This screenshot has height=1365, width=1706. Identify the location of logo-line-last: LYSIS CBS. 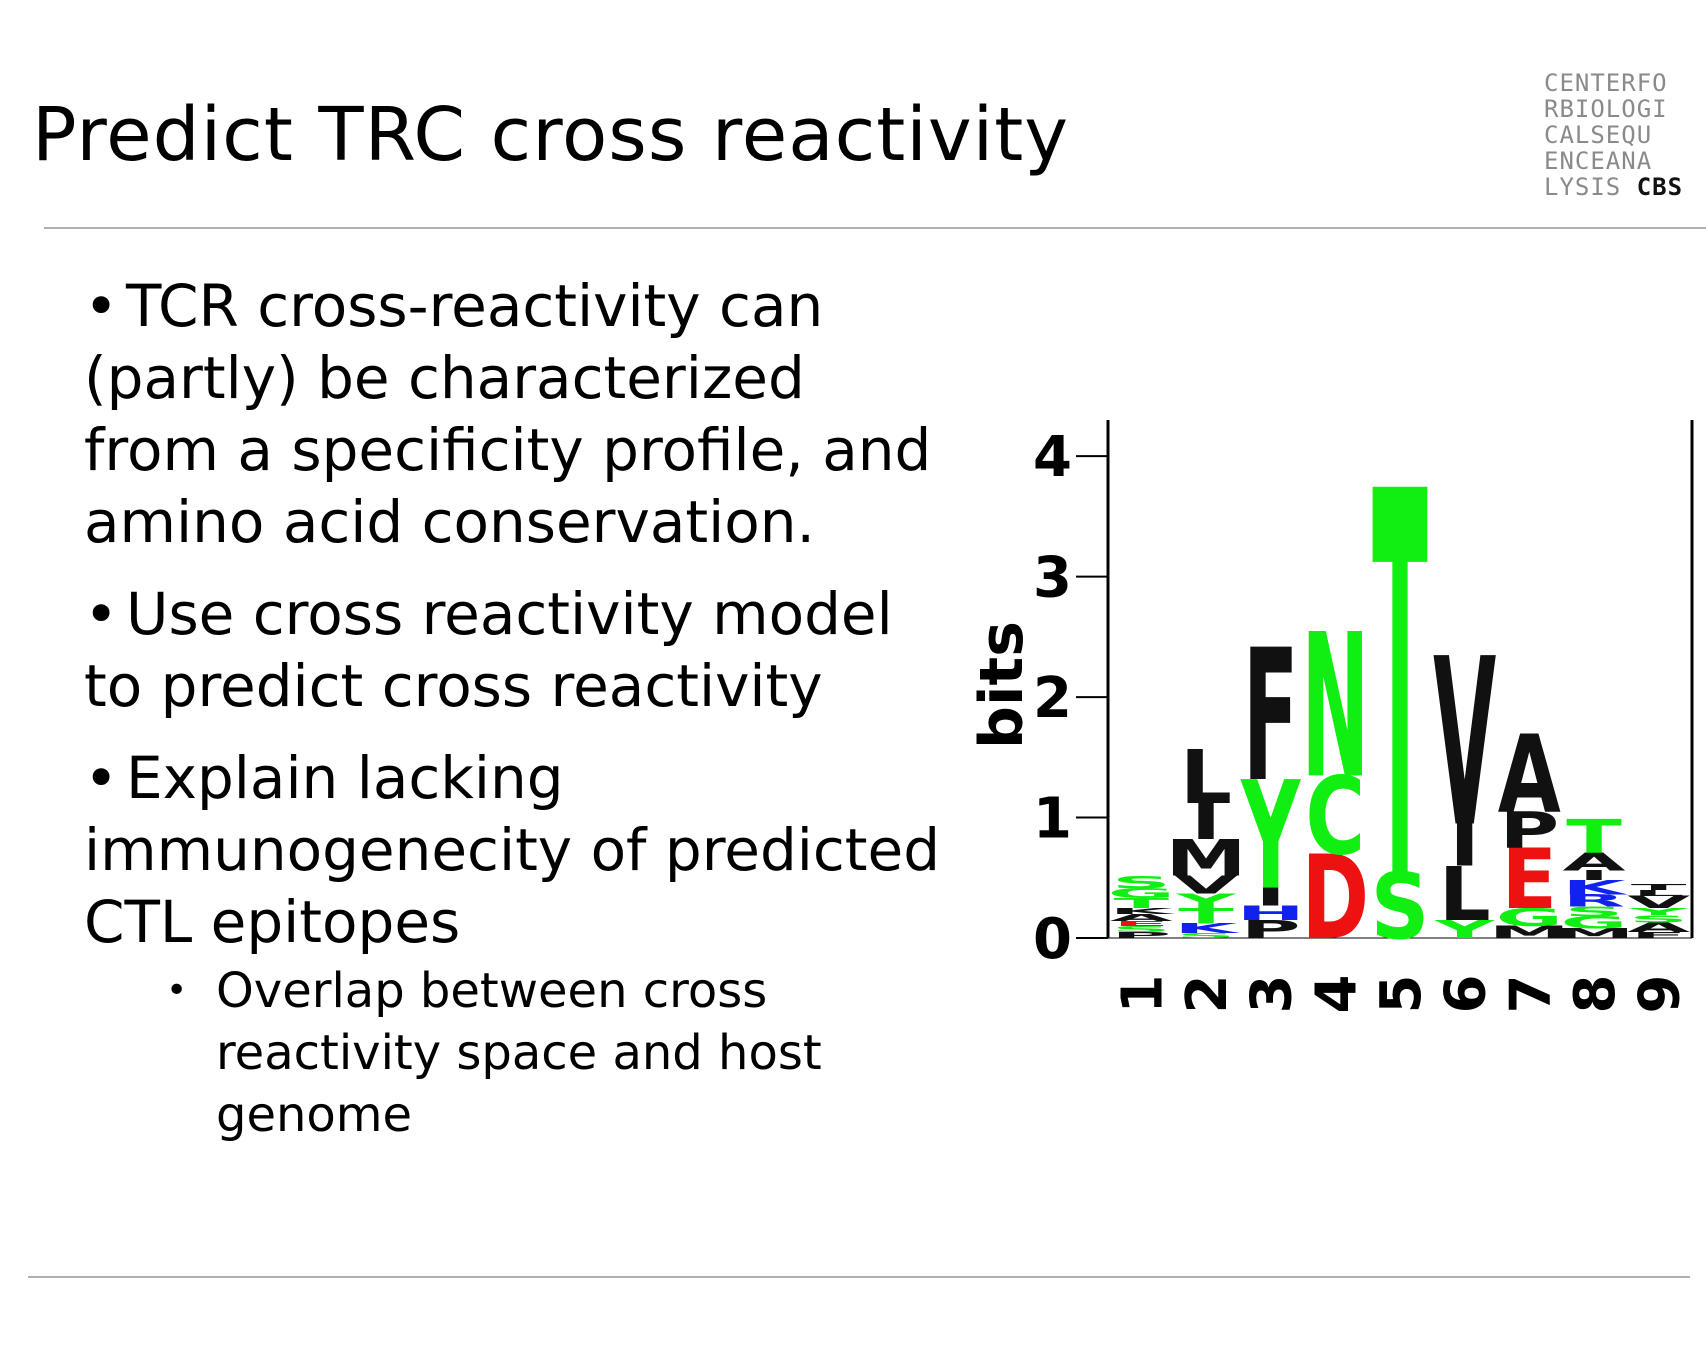
(1614, 187).